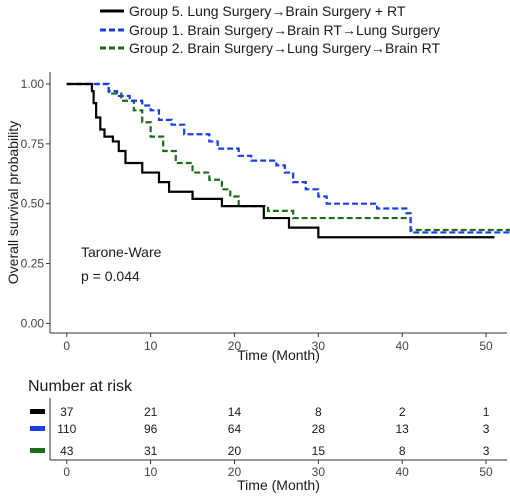 This screenshot has height=501, width=510. I want to click on risk-table-cell: 21, so click(151, 412).